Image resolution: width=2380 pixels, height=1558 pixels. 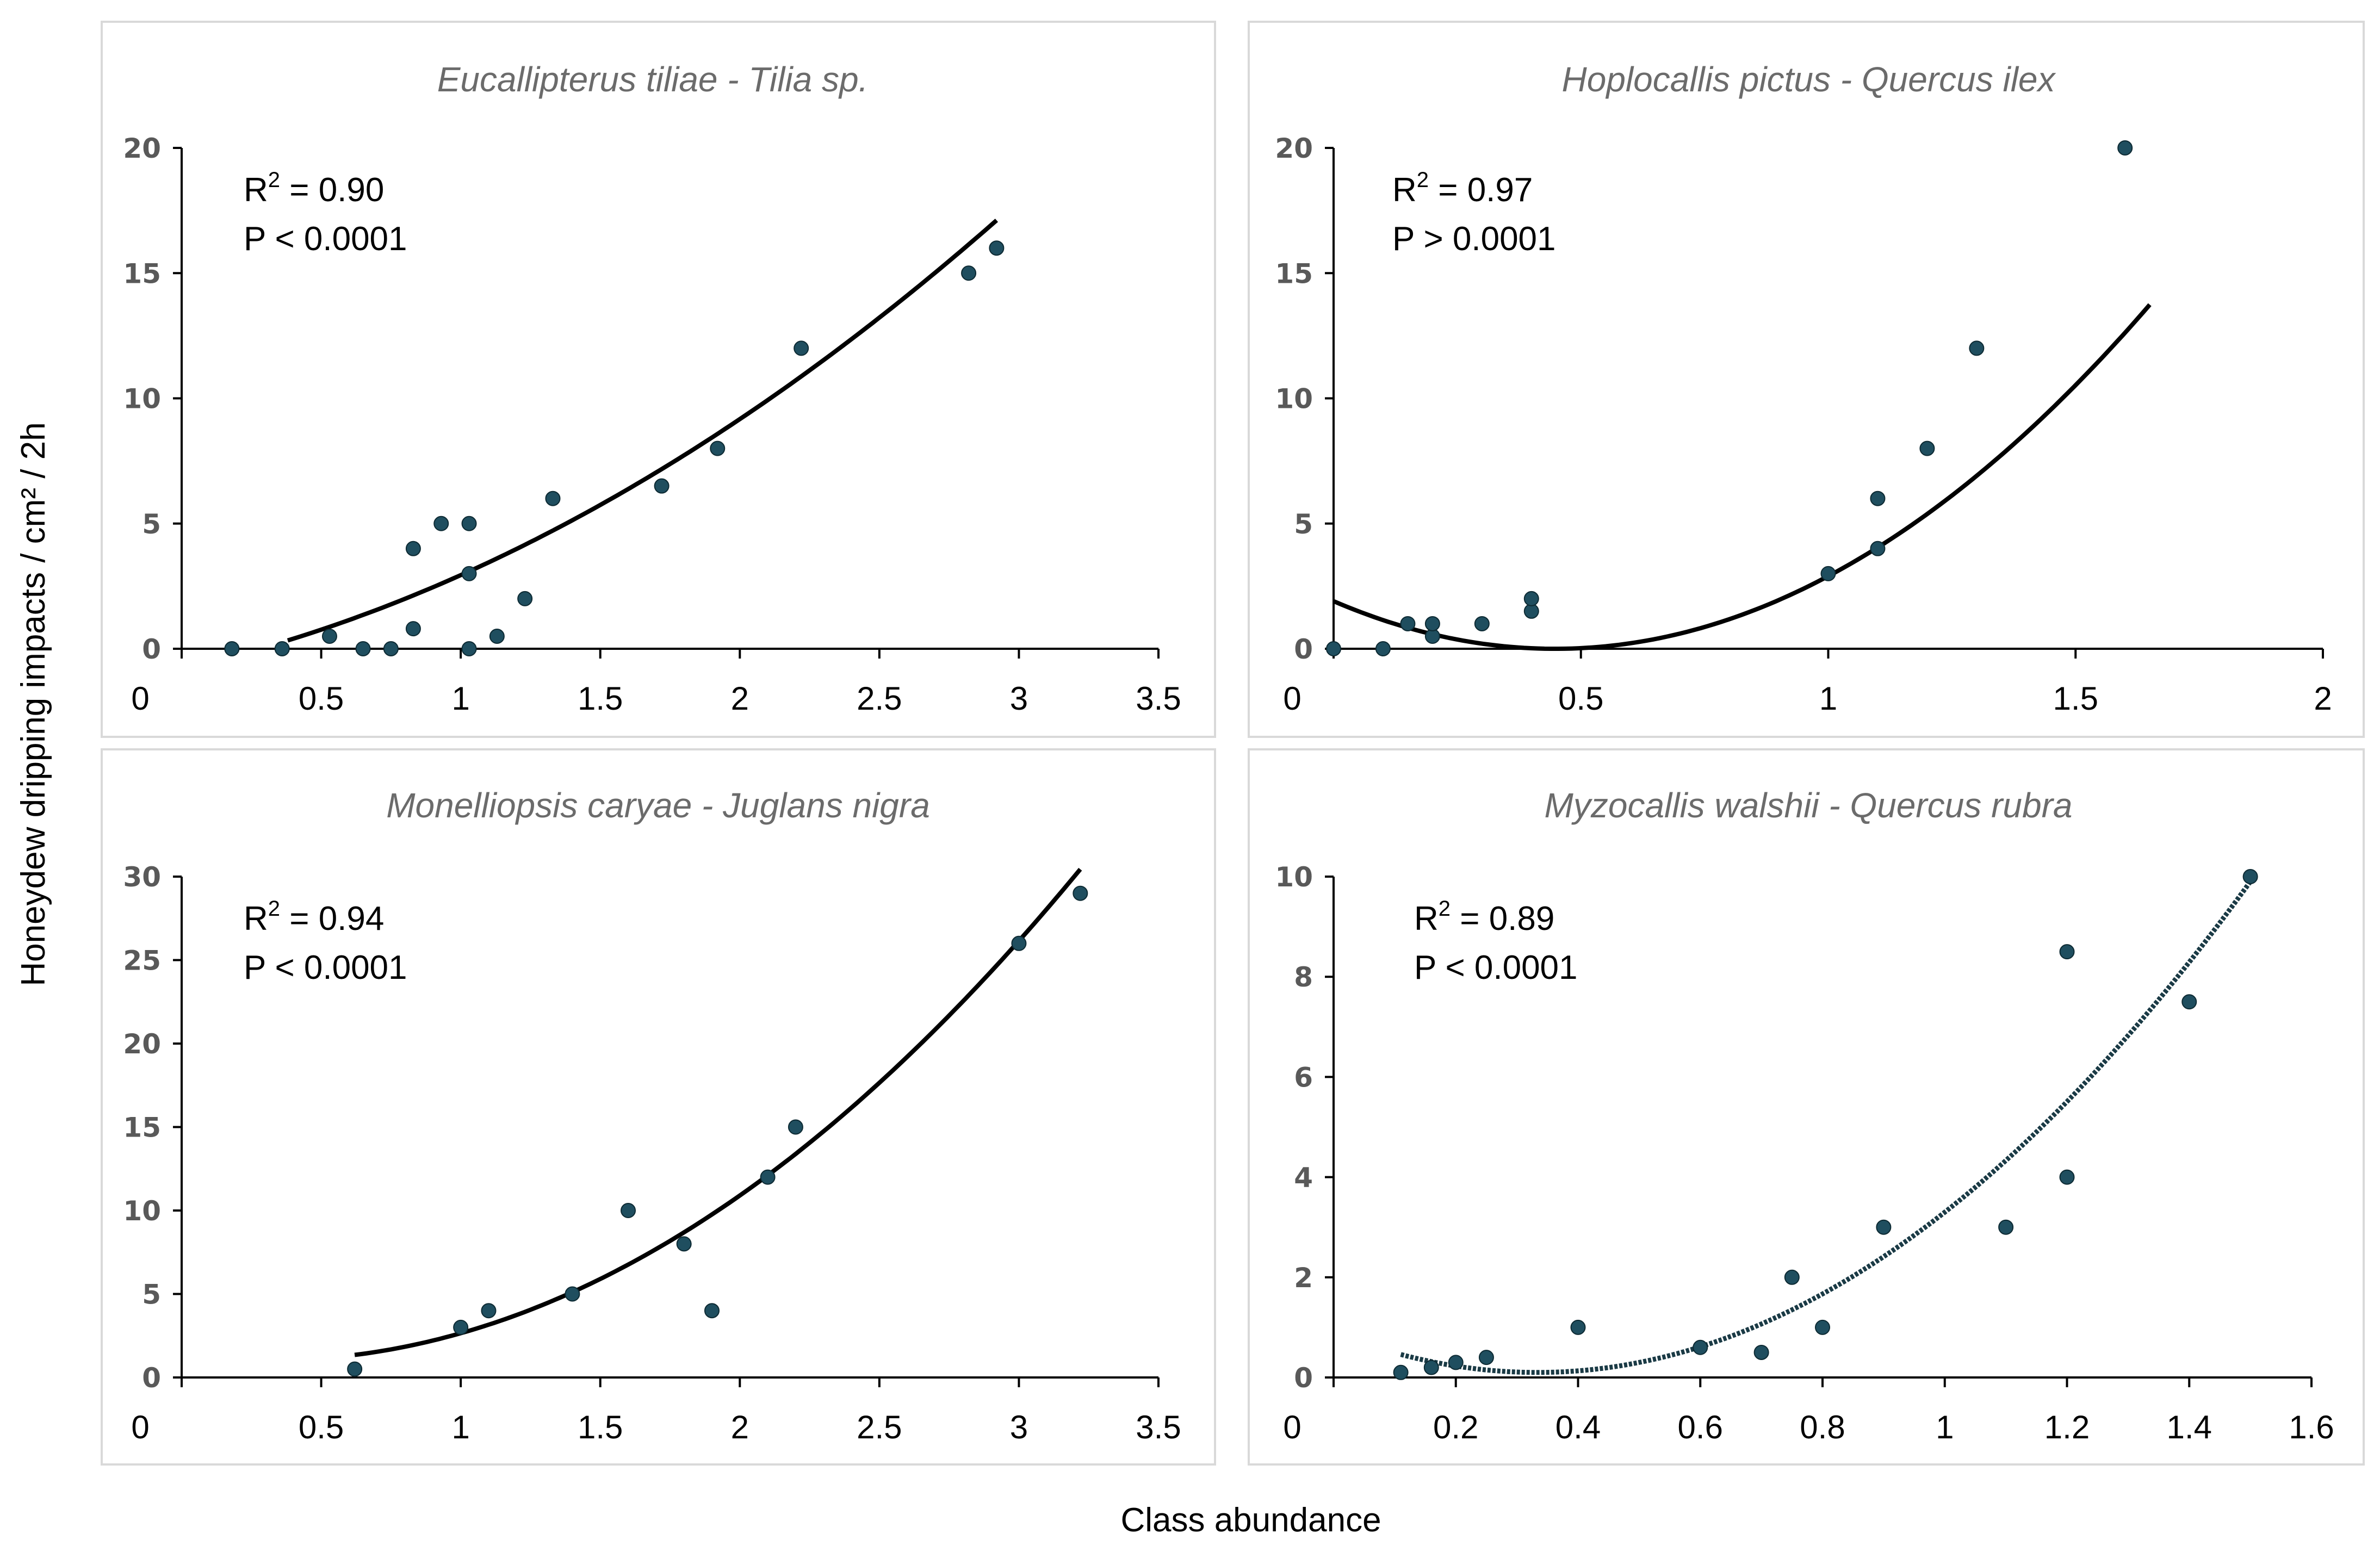 What do you see at coordinates (1462, 188) in the screenshot?
I see `r-squared-label: R2 = 0.97` at bounding box center [1462, 188].